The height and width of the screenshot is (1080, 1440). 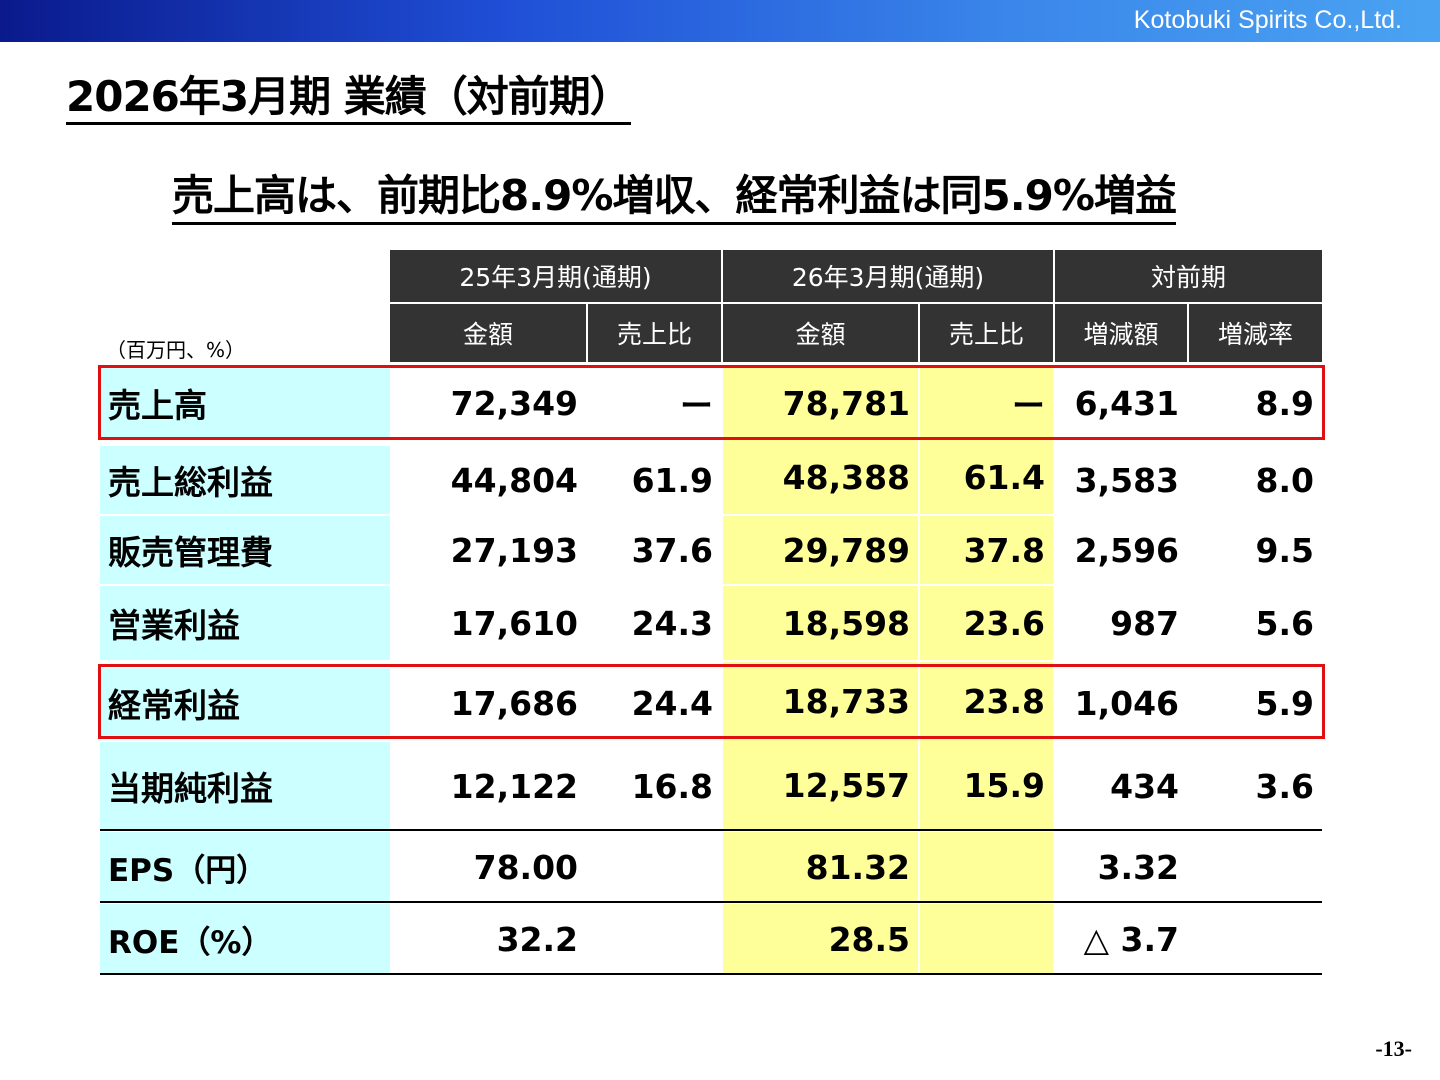 What do you see at coordinates (986, 623) in the screenshot?
I see `cur-ratio: 23.6` at bounding box center [986, 623].